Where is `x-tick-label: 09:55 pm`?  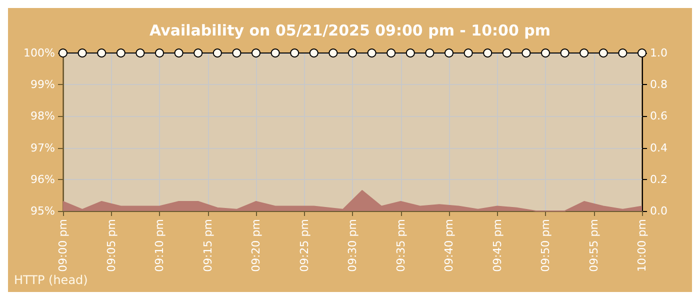 x-tick-label: 09:55 pm is located at coordinates (593, 245).